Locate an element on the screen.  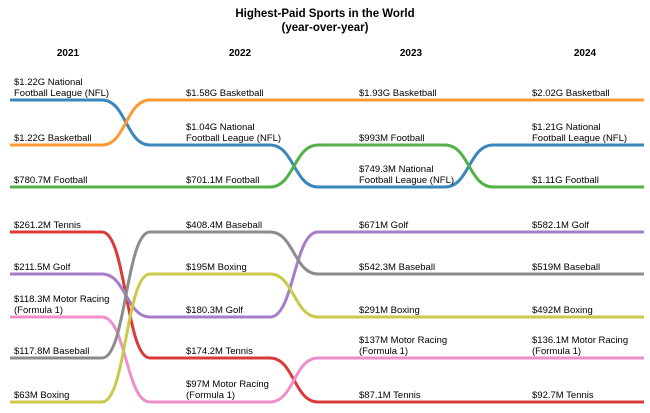
year-header: 2021 is located at coordinates (68, 53).